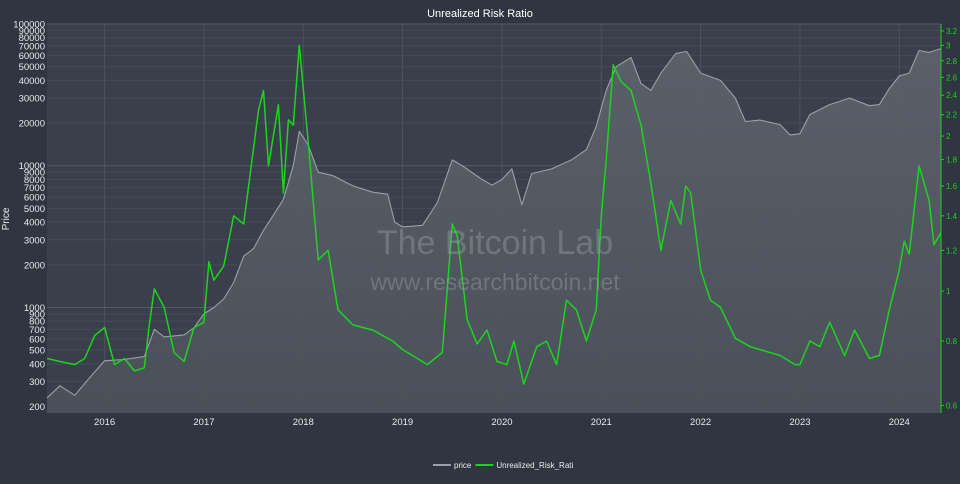  Describe the element at coordinates (948, 136) in the screenshot. I see `y2-tick-label: 2` at that location.